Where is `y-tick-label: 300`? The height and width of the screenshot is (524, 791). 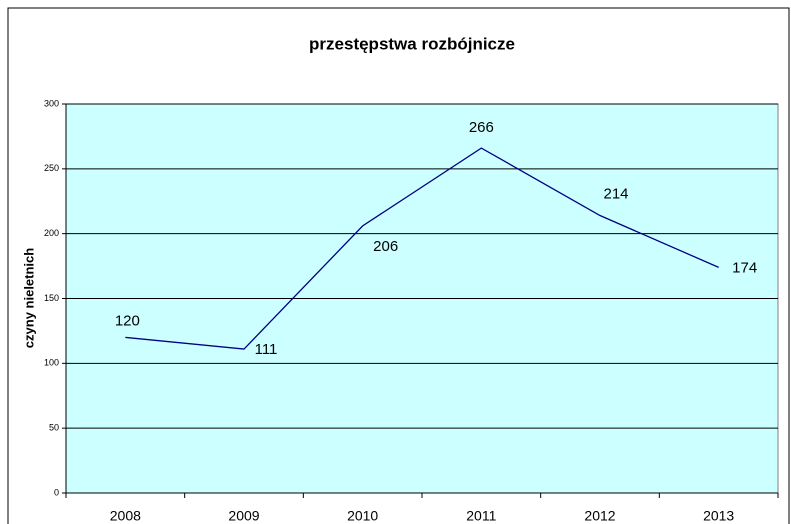 y-tick-label: 300 is located at coordinates (51, 103).